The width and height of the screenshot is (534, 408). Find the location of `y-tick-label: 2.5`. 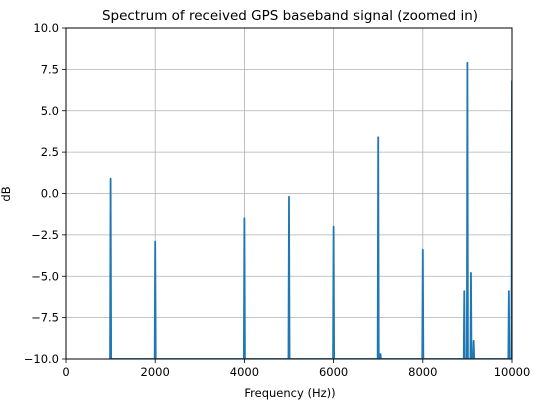

y-tick-label: 2.5 is located at coordinates (50, 152).